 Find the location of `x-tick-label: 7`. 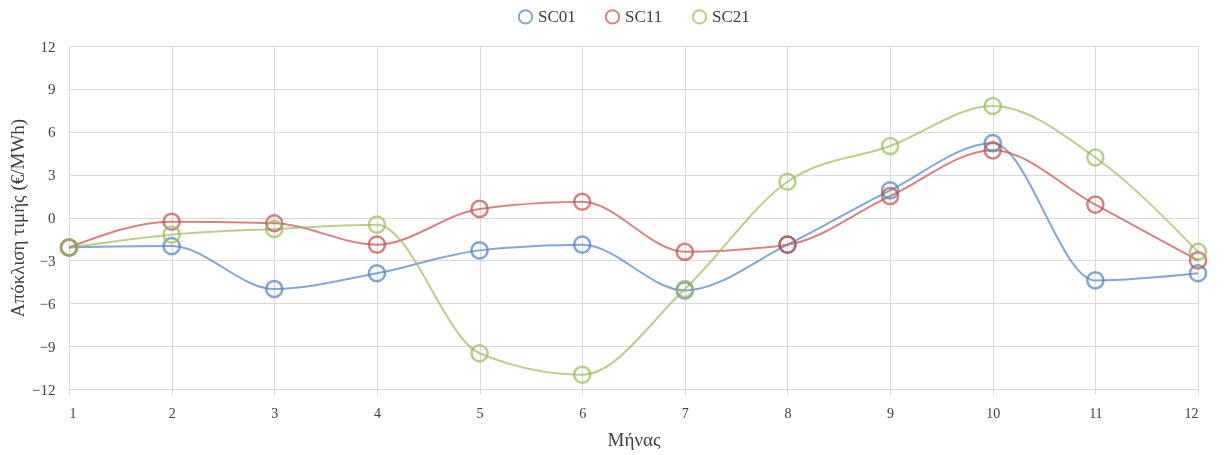

x-tick-label: 7 is located at coordinates (685, 413).